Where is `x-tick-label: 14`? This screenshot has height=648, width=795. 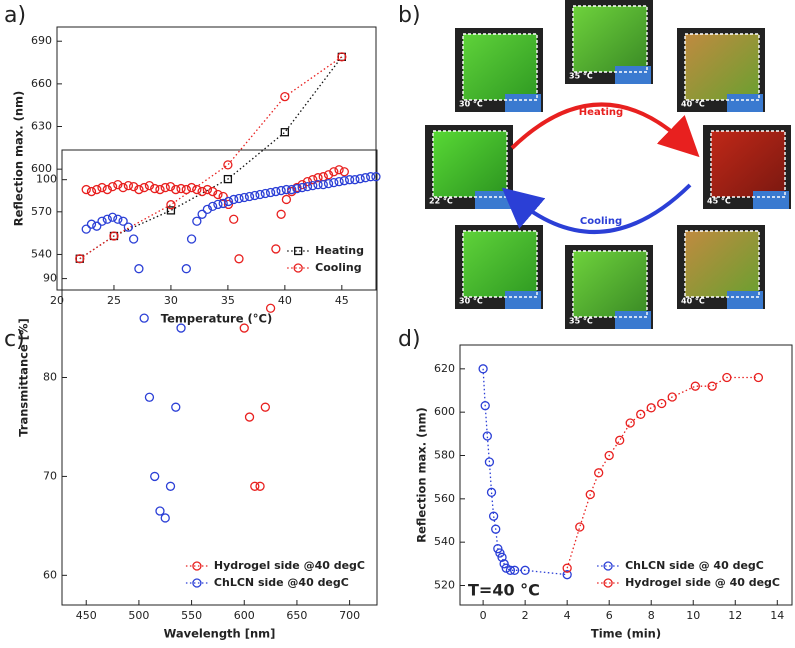 x-tick-label: 14 is located at coordinates (777, 615).